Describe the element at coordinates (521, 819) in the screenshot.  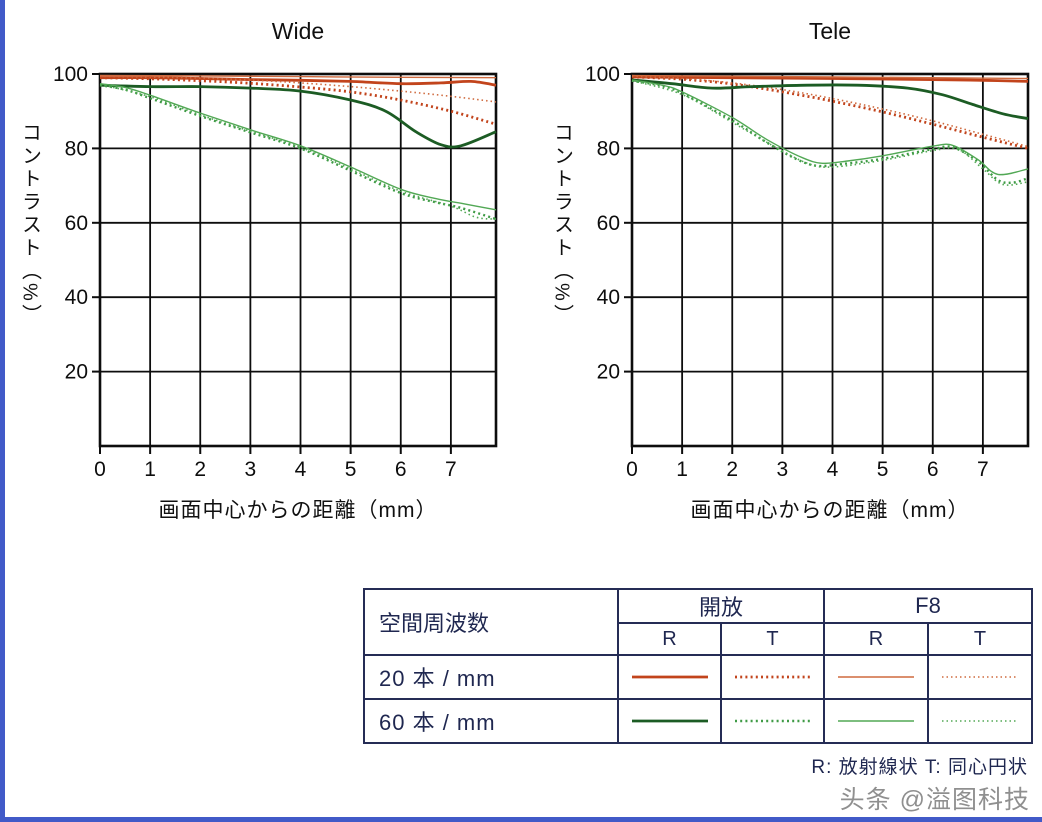
I see `frame-bottom-border` at that location.